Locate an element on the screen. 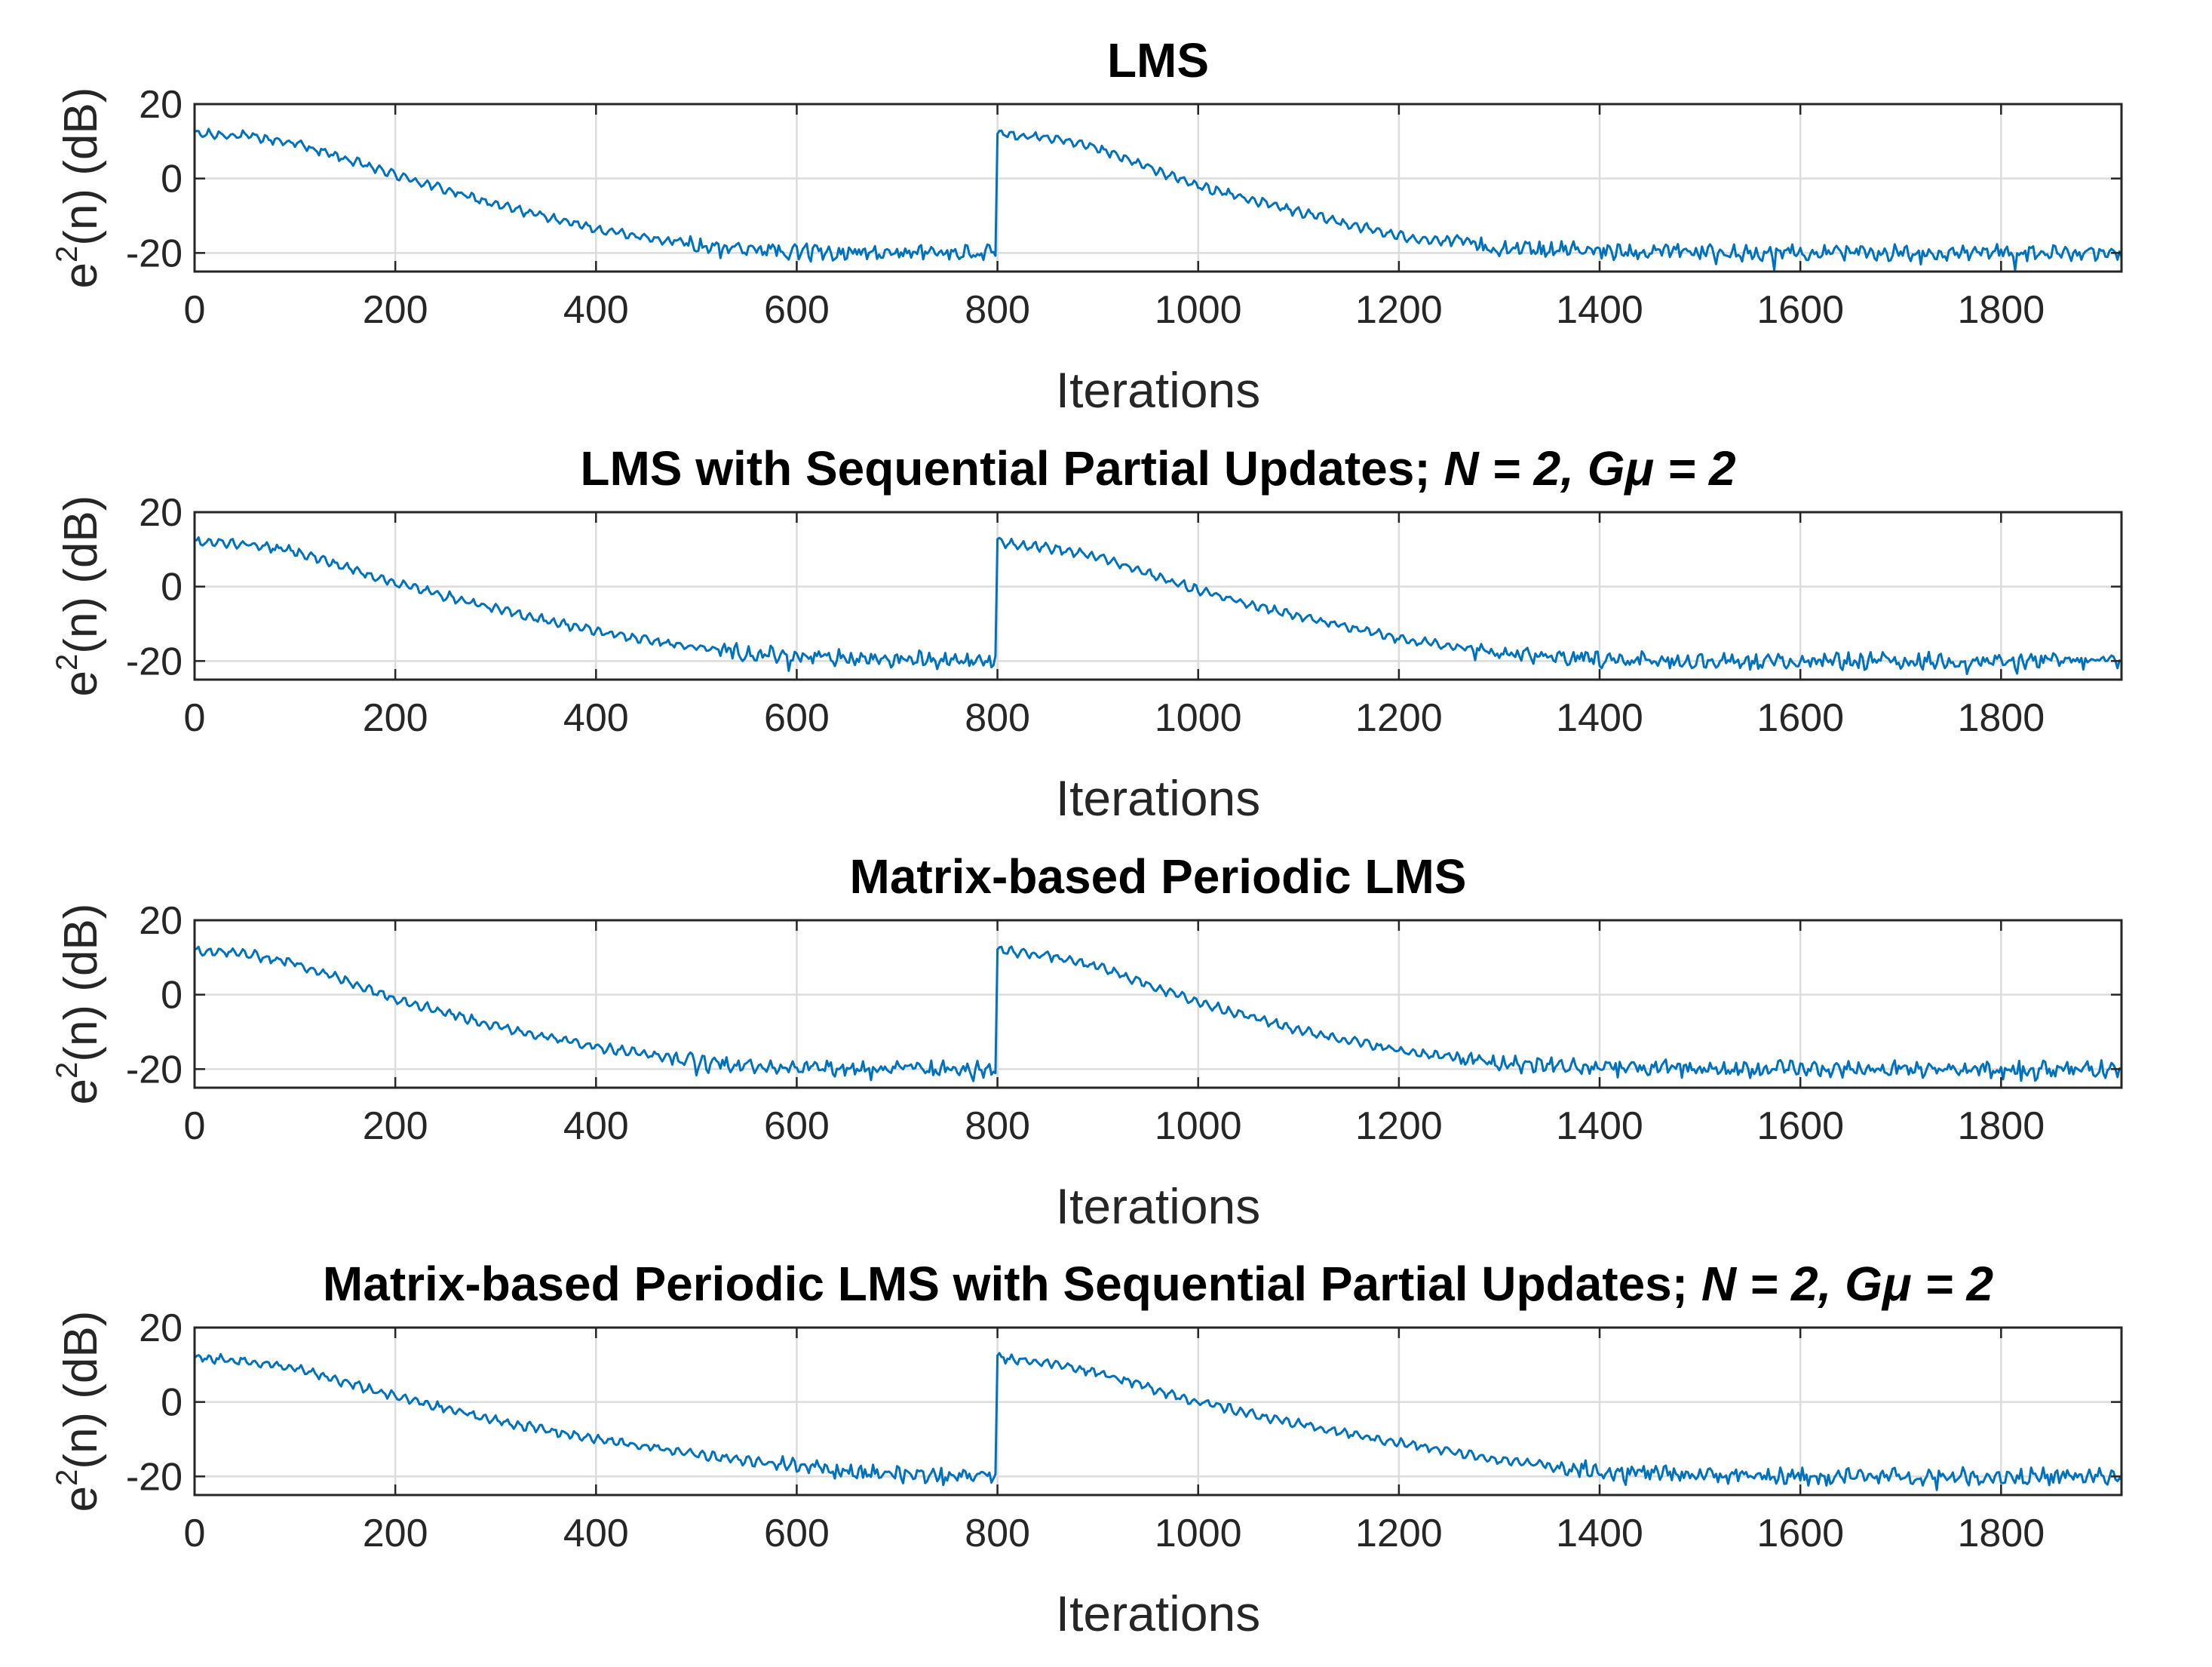 The height and width of the screenshot is (1667, 2212). chart-title-main: Matrix-based Periodic LMS is located at coordinates (1158, 876).